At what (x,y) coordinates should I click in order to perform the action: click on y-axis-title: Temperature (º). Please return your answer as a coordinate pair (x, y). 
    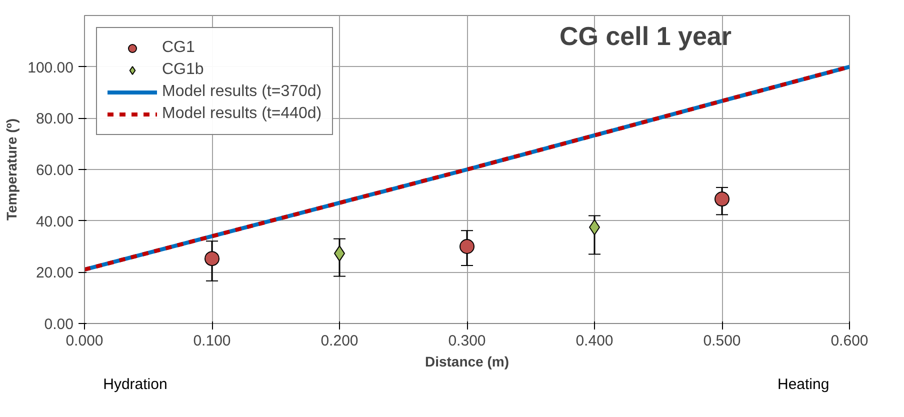
    Looking at the image, I should click on (12, 169).